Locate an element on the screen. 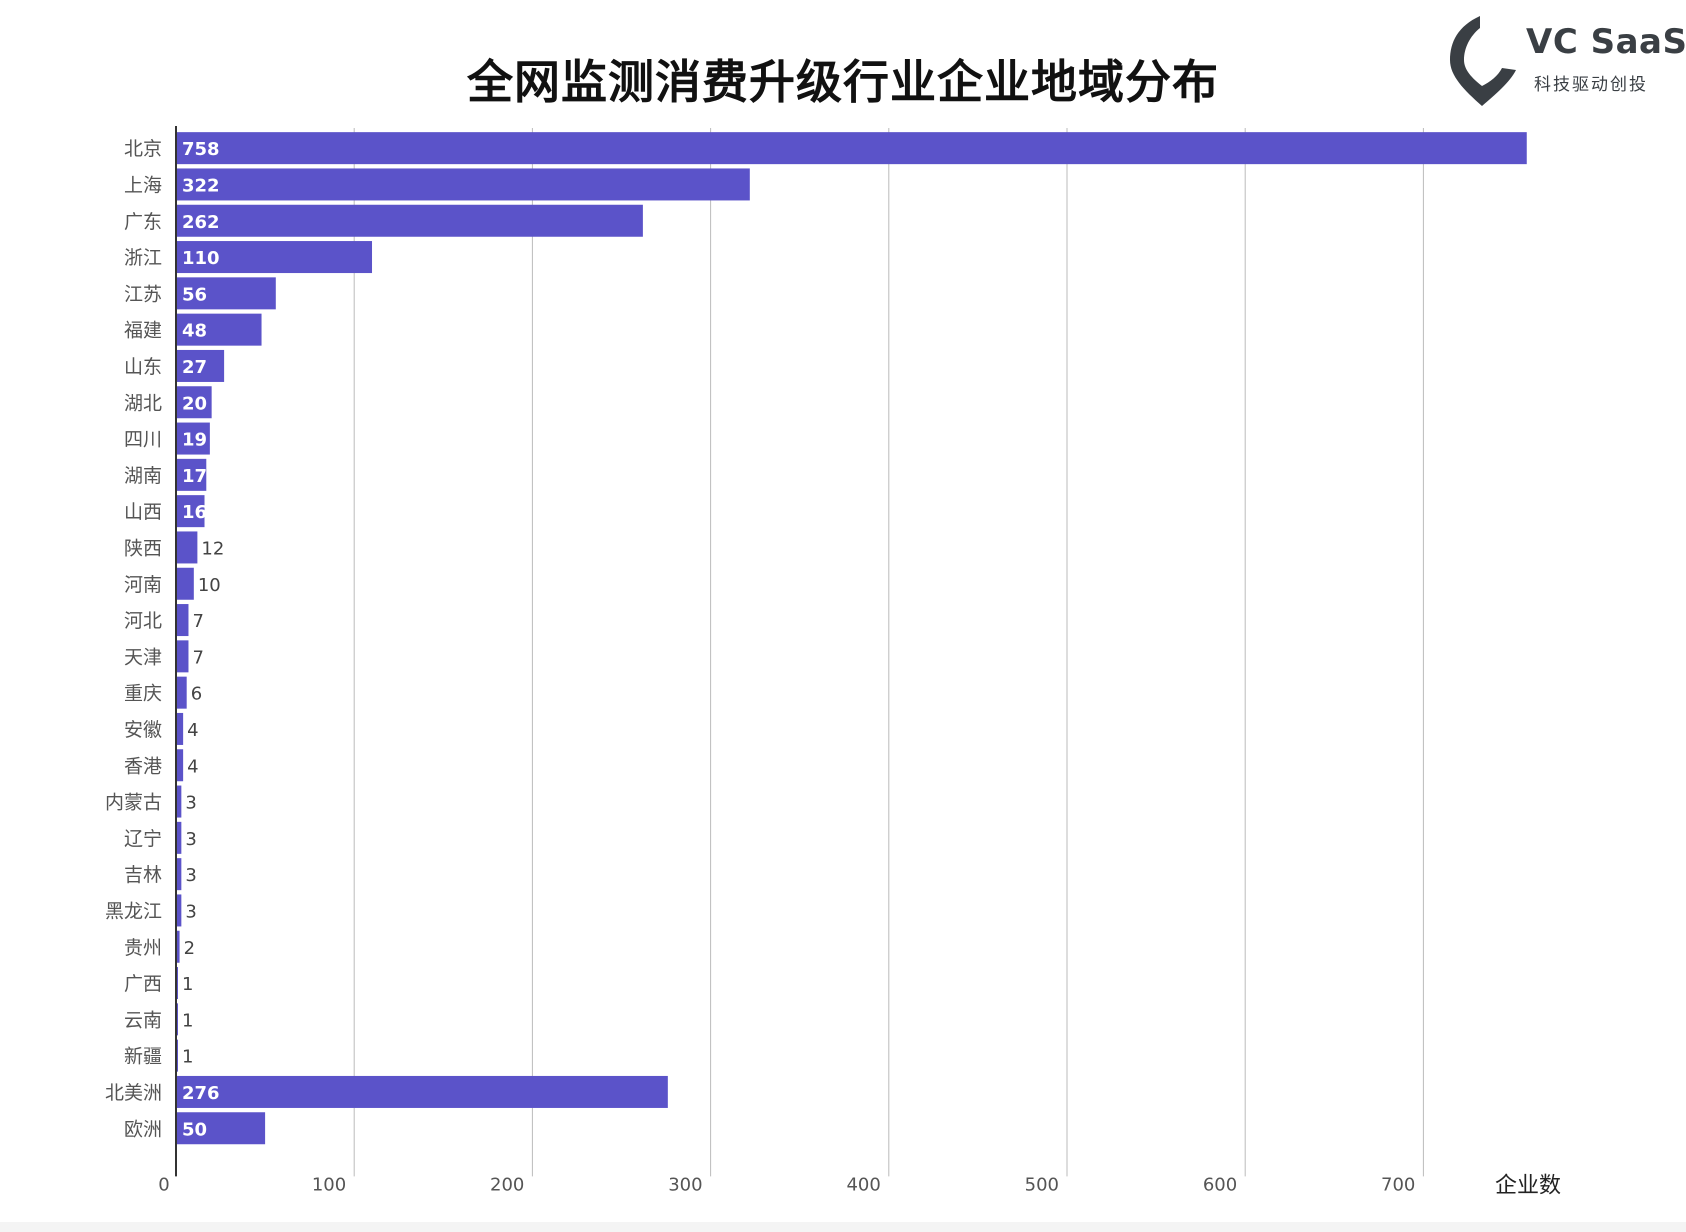  category-label: 河南 is located at coordinates (143, 585).